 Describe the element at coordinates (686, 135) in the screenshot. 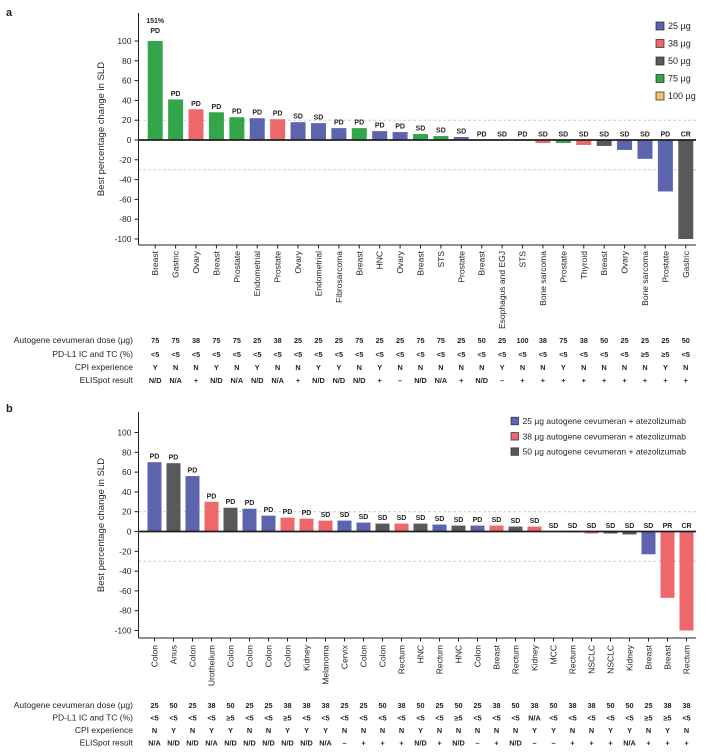

I see `response-label: CR` at that location.